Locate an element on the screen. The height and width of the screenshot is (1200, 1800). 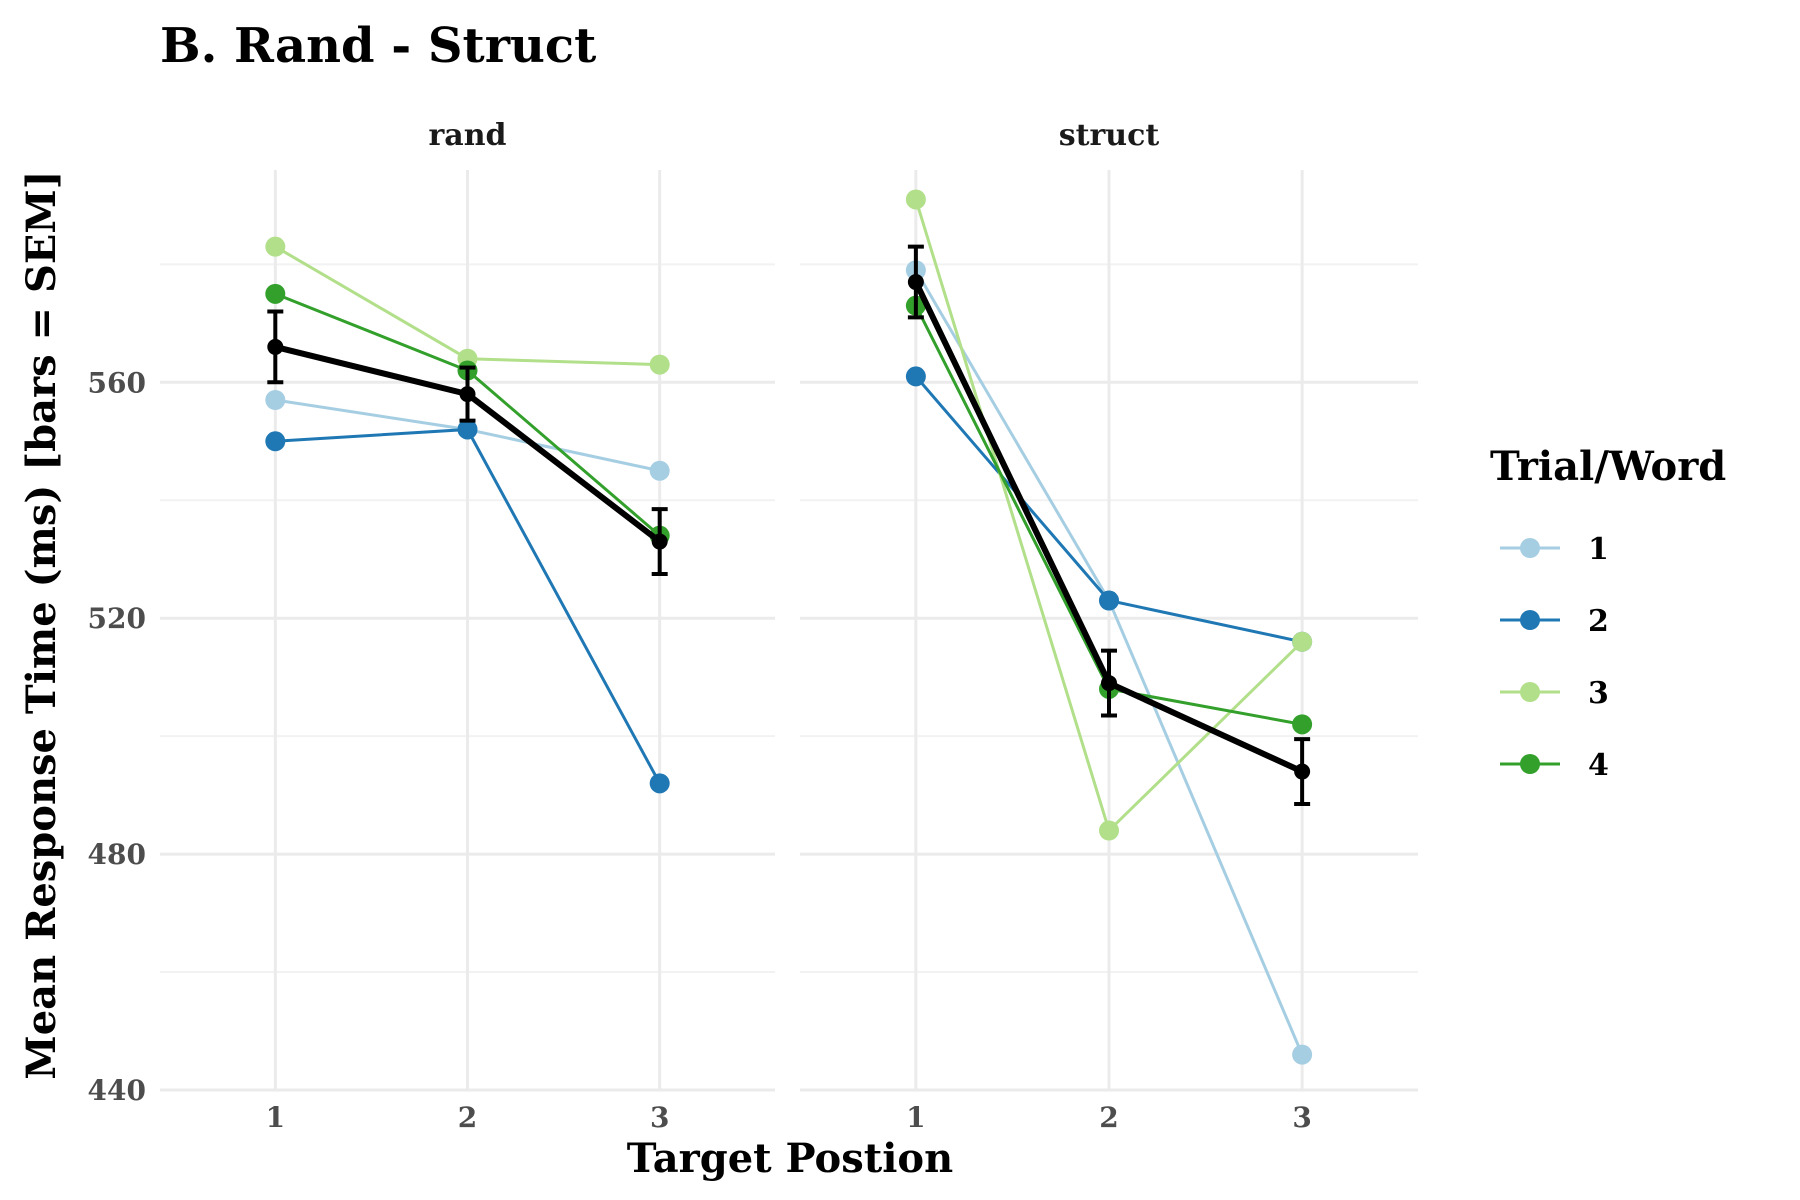
y-tick-label: 480 is located at coordinates (117, 854).